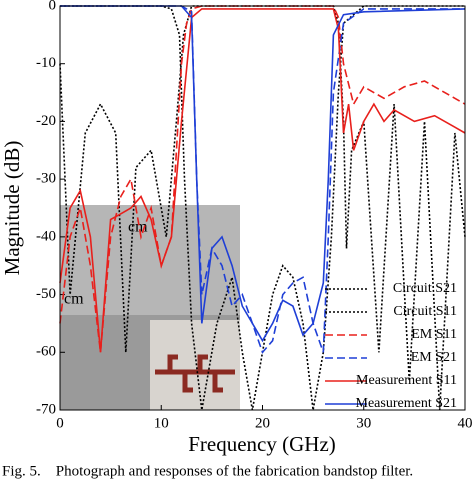 Image resolution: width=474 pixels, height=487 pixels. What do you see at coordinates (46, 294) in the screenshot?
I see `y-tick-label: -50` at bounding box center [46, 294].